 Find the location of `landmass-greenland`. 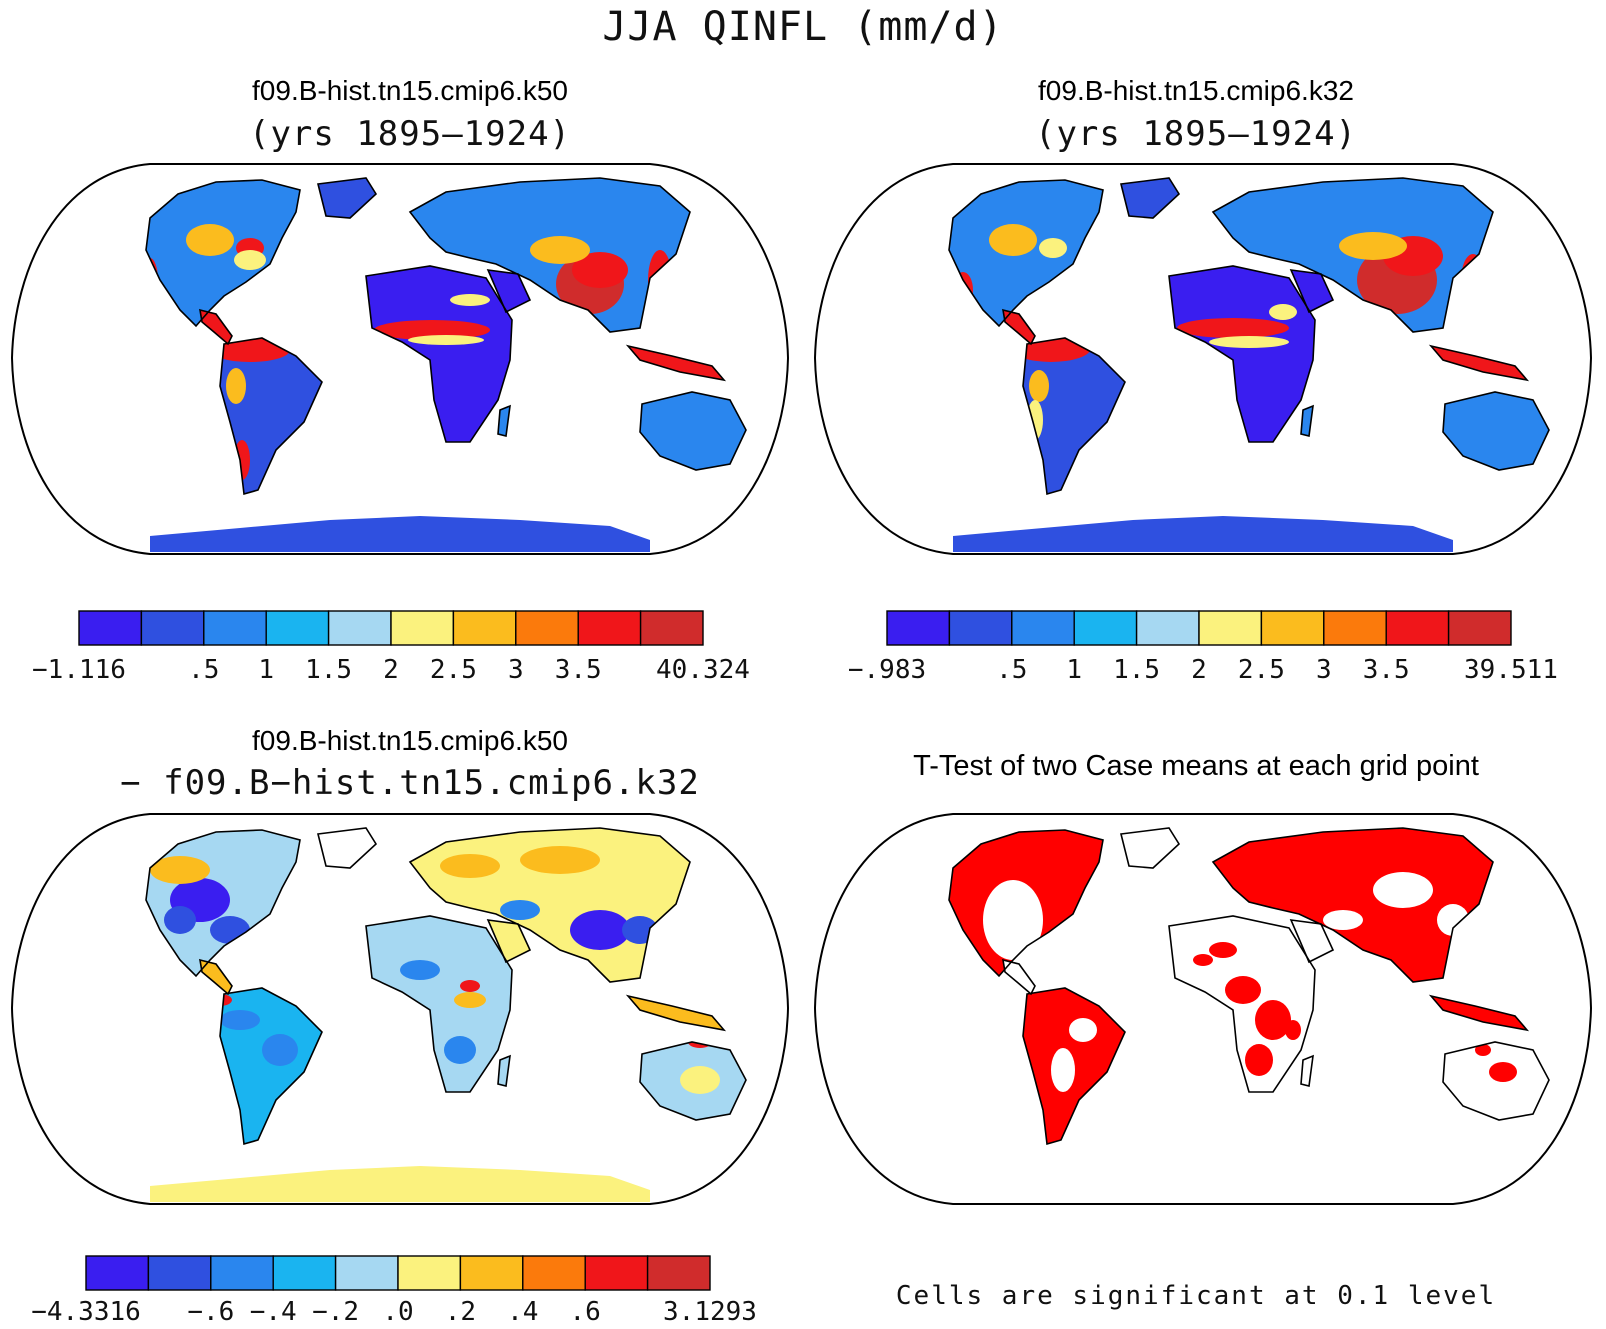

landmass-greenland is located at coordinates (1150, 198).